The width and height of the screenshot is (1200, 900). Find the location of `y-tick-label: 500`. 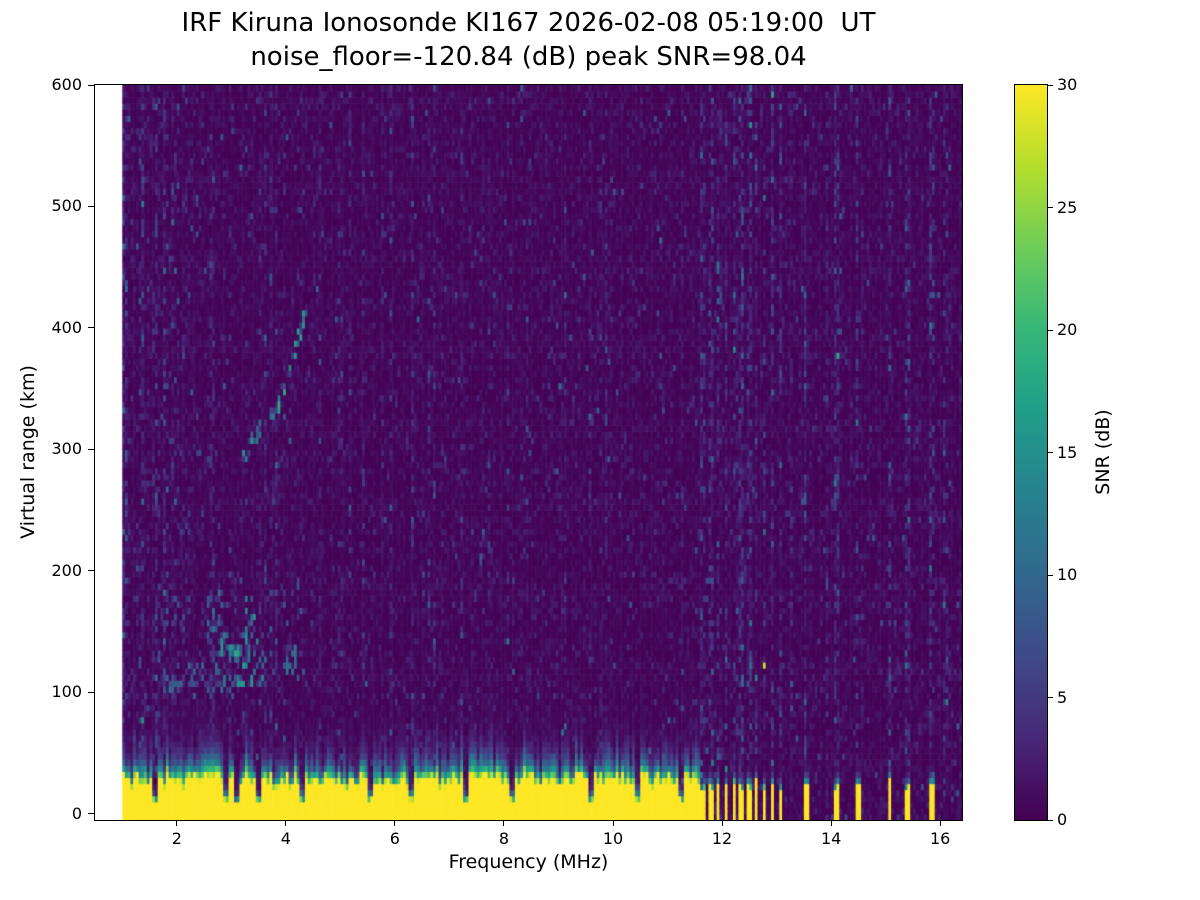

y-tick-label: 500 is located at coordinates (66, 206).